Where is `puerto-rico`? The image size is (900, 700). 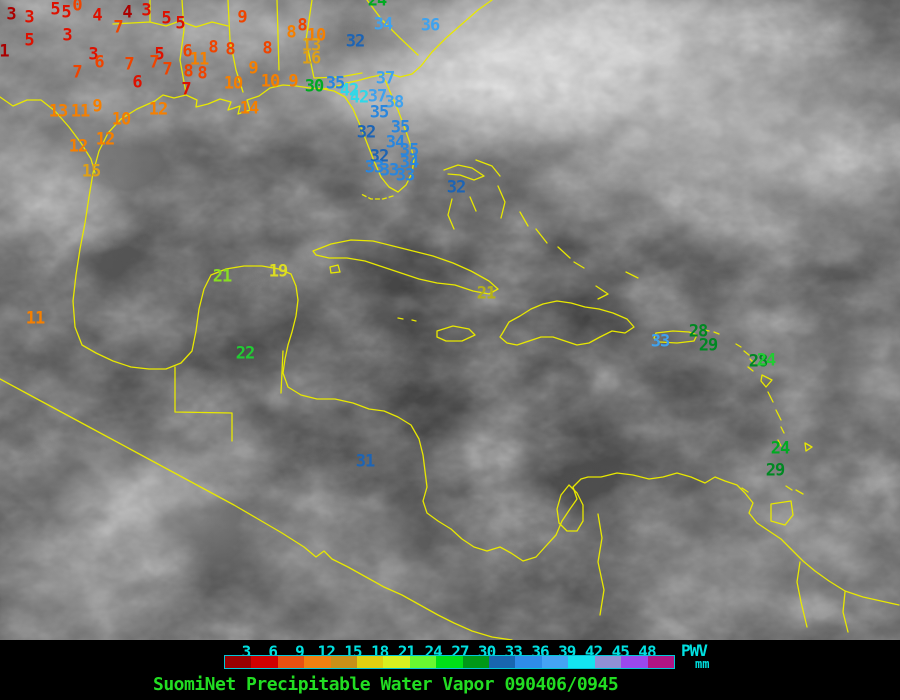 puerto-rico is located at coordinates (675, 337).